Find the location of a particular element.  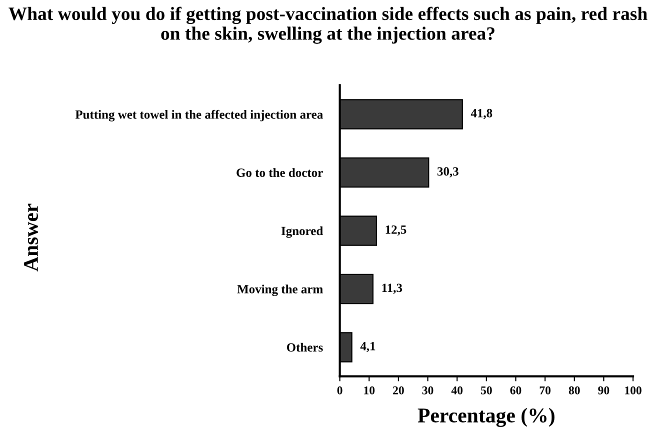

x-tick-label: 80 is located at coordinates (574, 390).